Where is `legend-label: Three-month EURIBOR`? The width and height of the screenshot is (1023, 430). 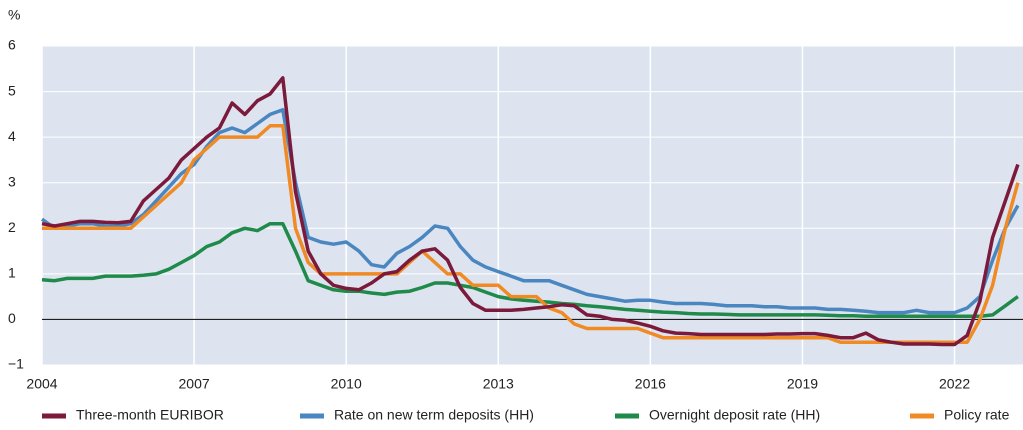 legend-label: Three-month EURIBOR is located at coordinates (150, 415).